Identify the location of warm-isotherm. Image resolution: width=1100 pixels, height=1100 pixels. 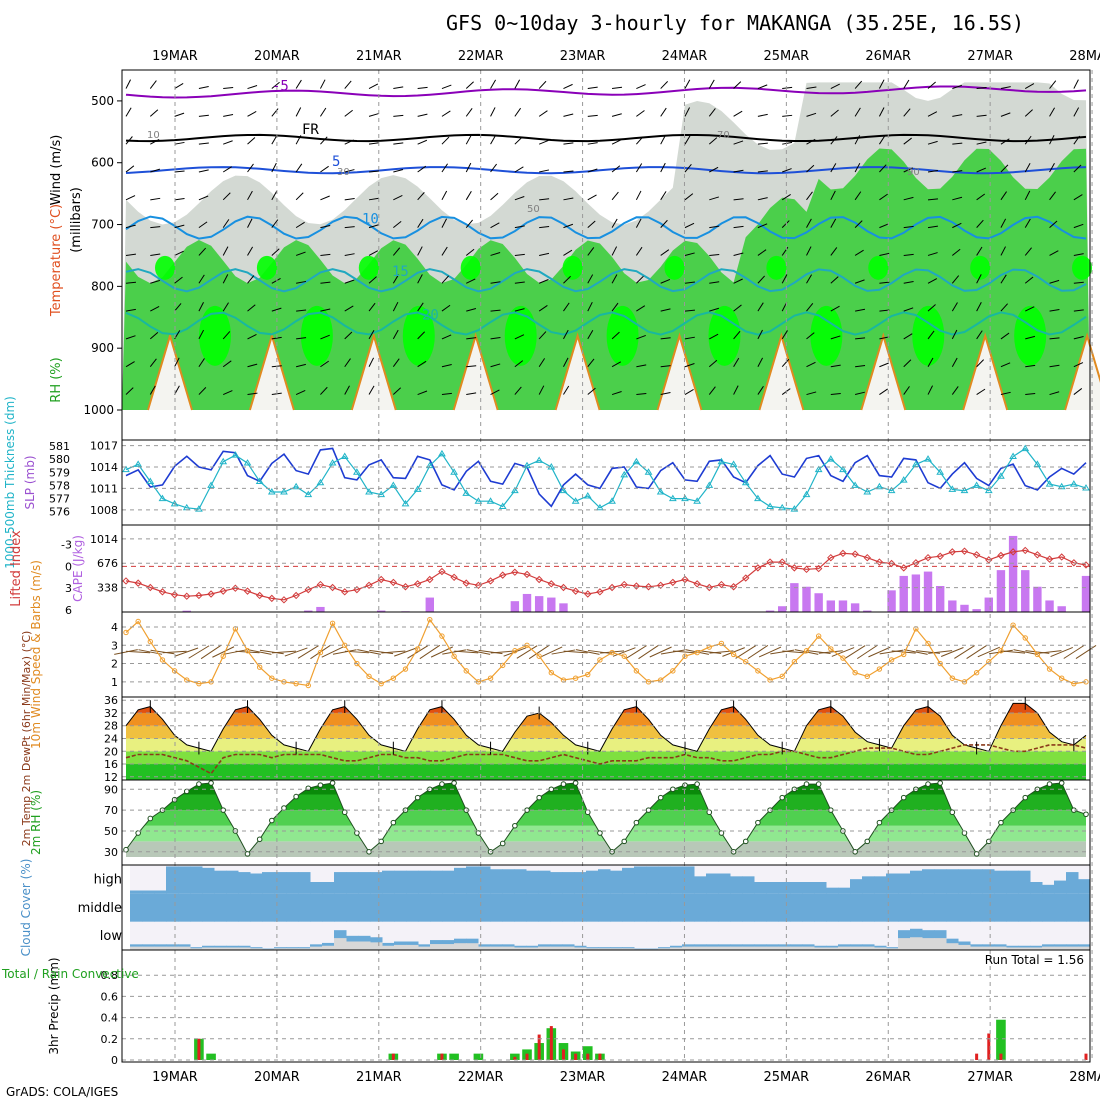
(679, 371).